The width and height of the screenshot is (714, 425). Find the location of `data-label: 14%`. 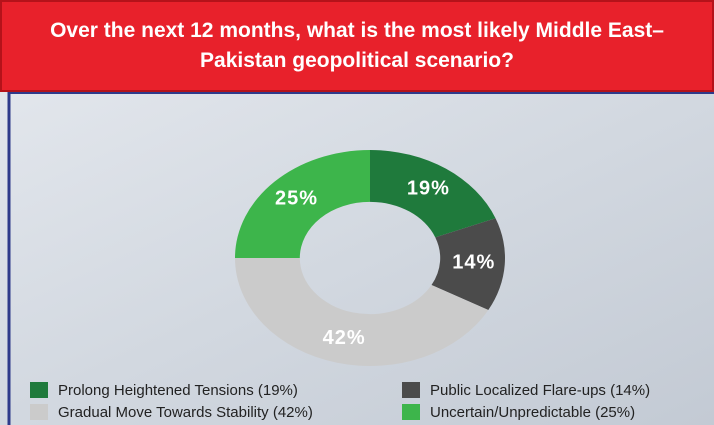

data-label: 14% is located at coordinates (473, 263).